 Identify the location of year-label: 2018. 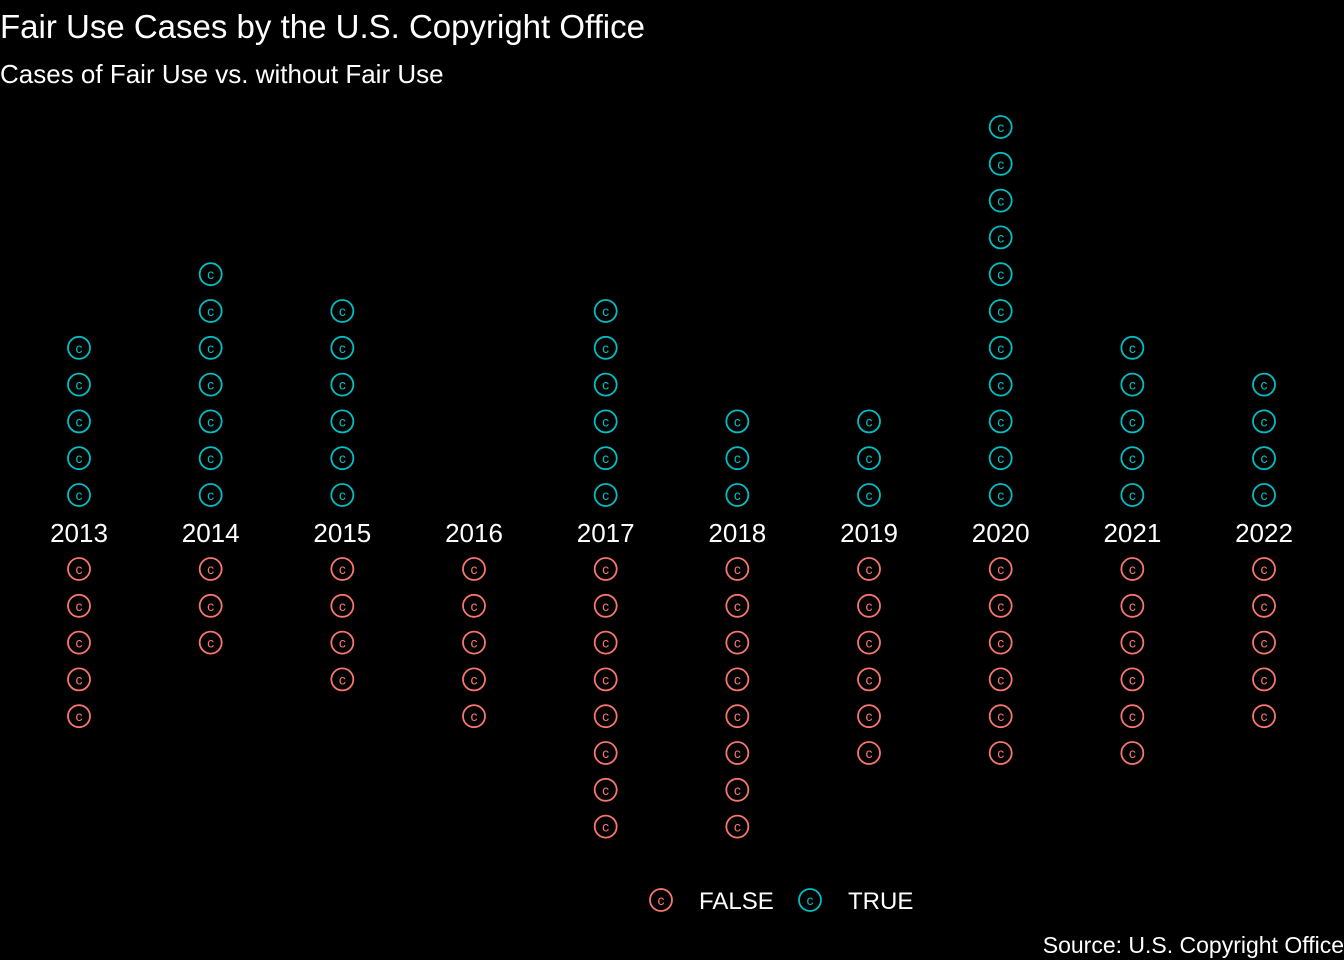
(737, 533).